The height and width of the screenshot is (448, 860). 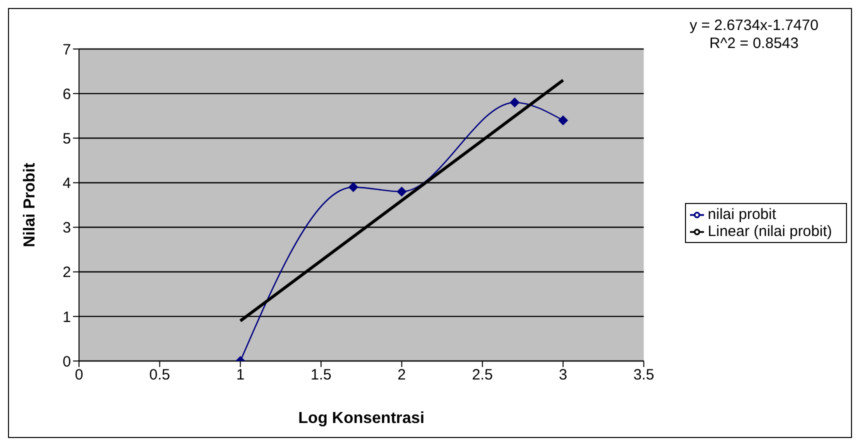 What do you see at coordinates (361, 418) in the screenshot?
I see `x-axis-title: Log Konsentrasi` at bounding box center [361, 418].